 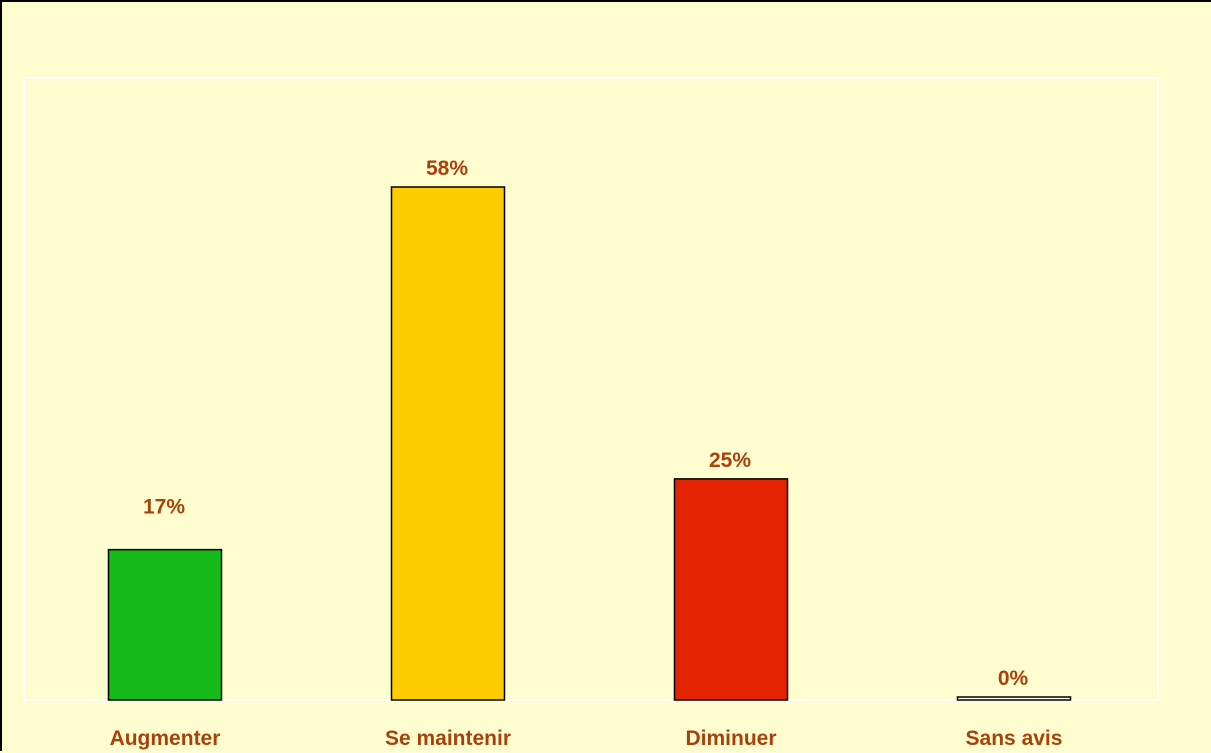 What do you see at coordinates (164, 507) in the screenshot?
I see `value-label: 17%` at bounding box center [164, 507].